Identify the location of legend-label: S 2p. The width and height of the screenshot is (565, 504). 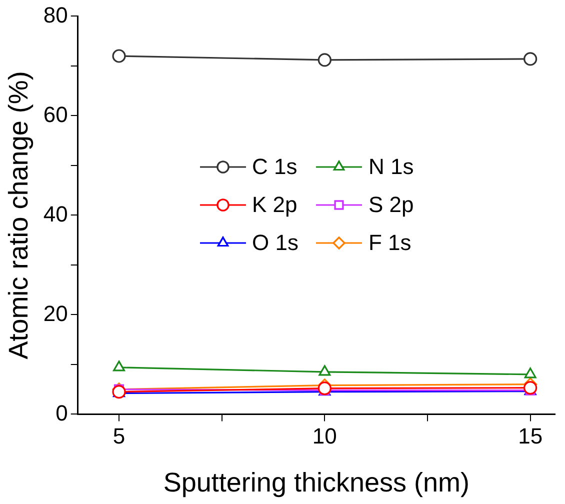
(391, 205).